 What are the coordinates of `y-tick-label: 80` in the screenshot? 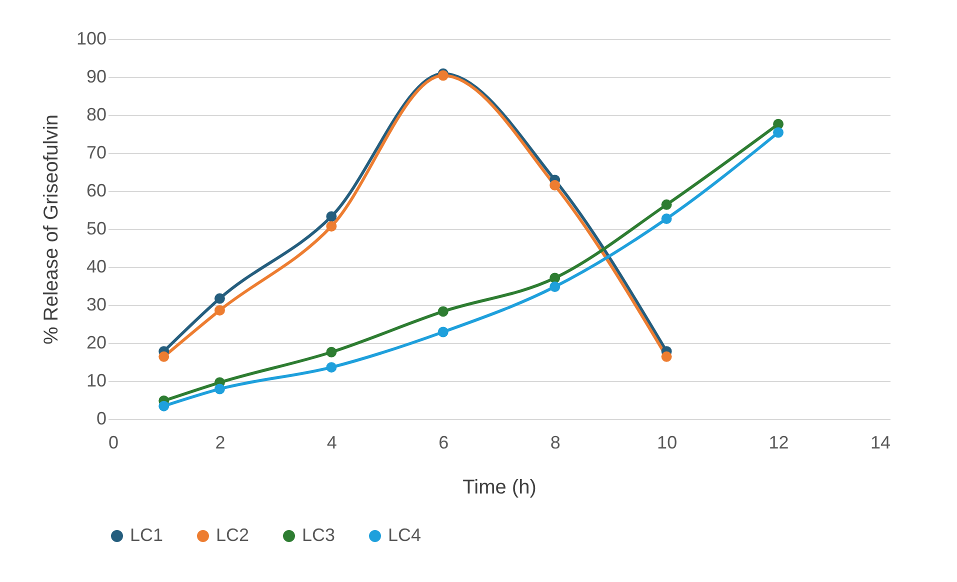 It's located at (96, 114).